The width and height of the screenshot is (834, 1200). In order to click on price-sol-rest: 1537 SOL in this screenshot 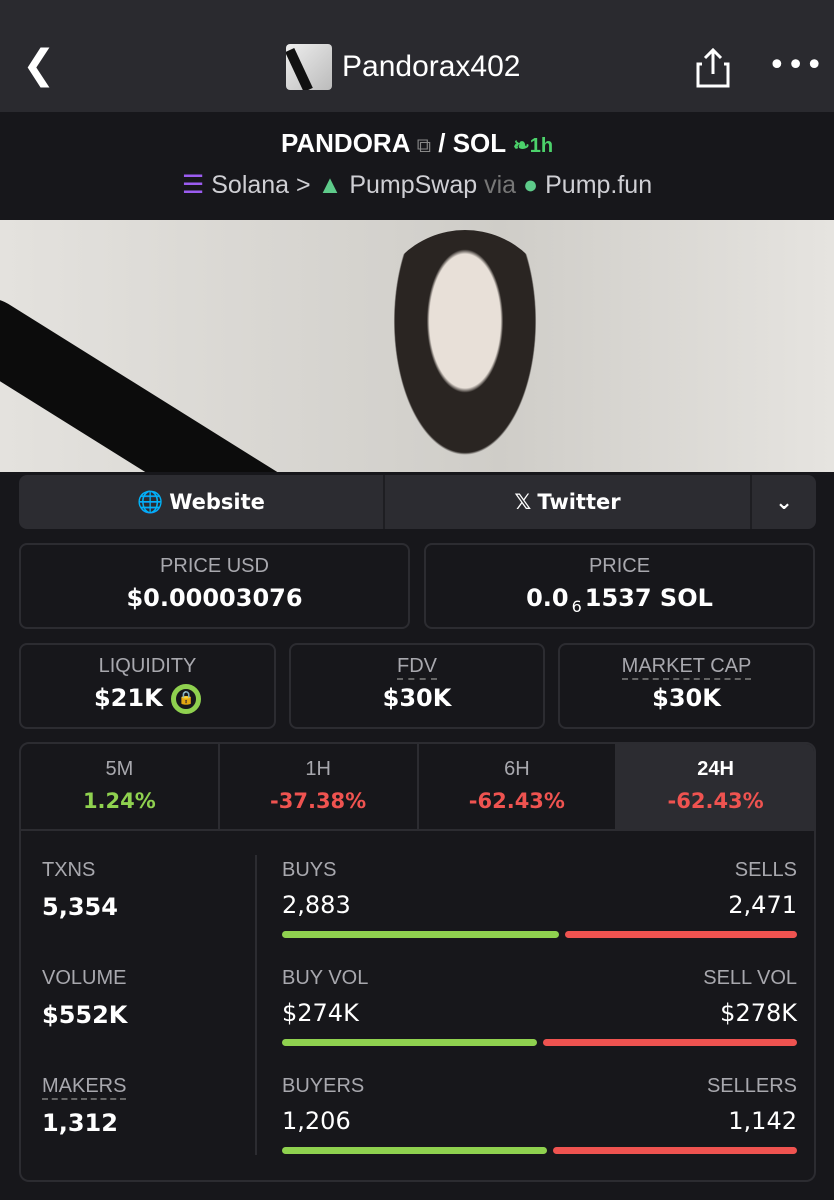, I will do `click(648, 598)`.